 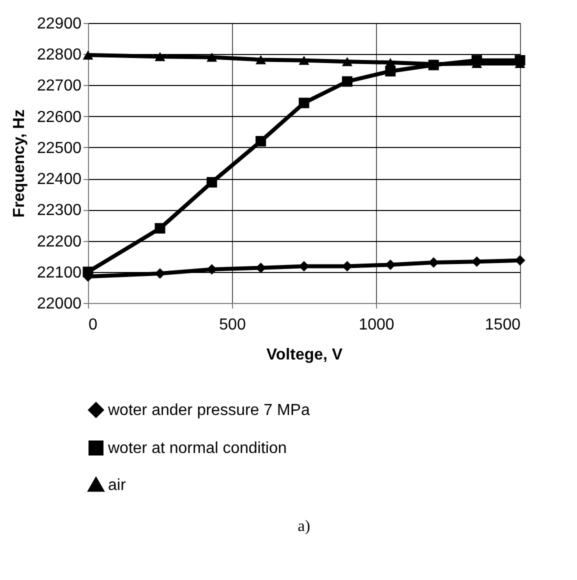 What do you see at coordinates (304, 526) in the screenshot?
I see `text: a)` at bounding box center [304, 526].